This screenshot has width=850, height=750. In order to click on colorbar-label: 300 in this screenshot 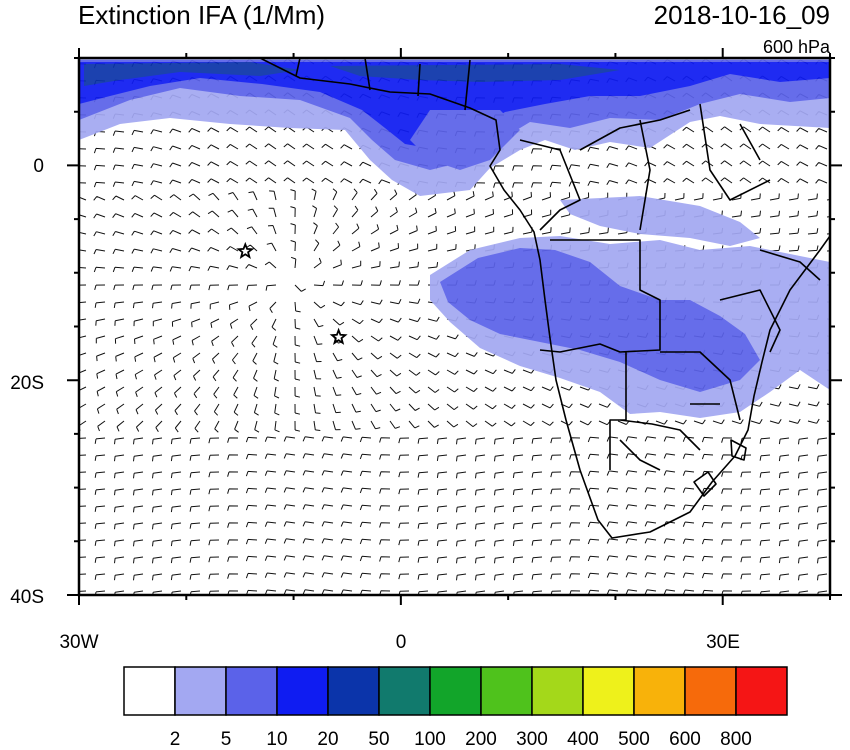, I will do `click(532, 739)`.